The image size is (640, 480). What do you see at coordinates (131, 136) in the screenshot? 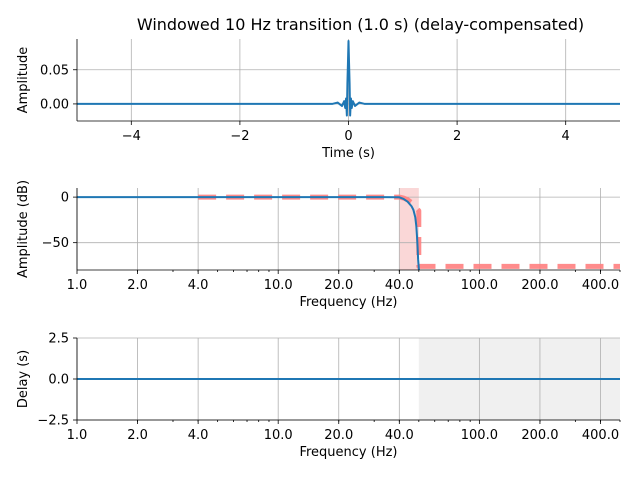
I see `x-tick-label: −4` at bounding box center [131, 136].